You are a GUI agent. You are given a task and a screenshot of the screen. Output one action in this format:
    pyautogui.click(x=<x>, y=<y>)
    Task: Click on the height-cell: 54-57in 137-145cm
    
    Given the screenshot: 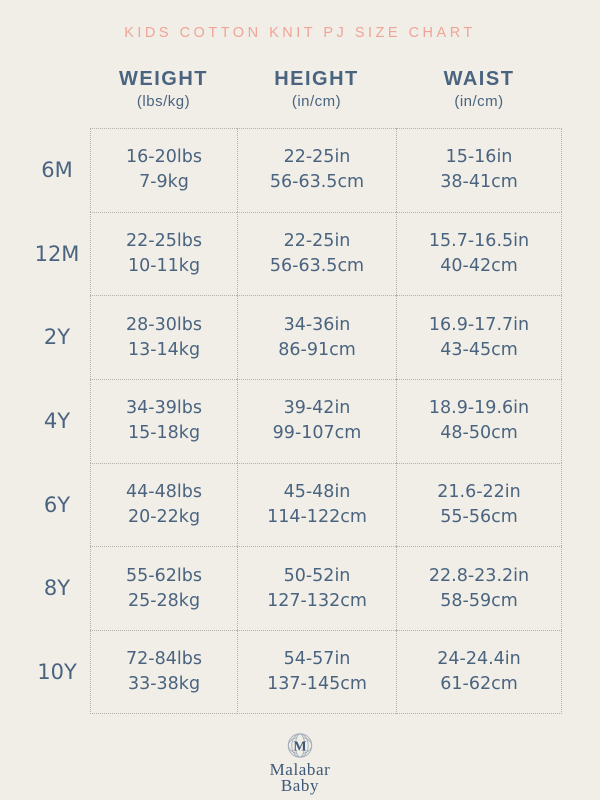 What is the action you would take?
    pyautogui.click(x=316, y=672)
    